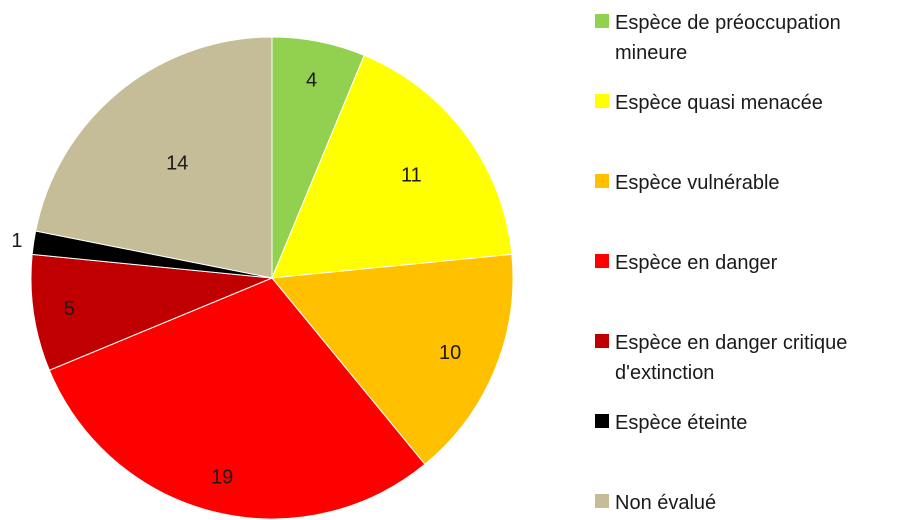  I want to click on data-label: 5, so click(69, 309).